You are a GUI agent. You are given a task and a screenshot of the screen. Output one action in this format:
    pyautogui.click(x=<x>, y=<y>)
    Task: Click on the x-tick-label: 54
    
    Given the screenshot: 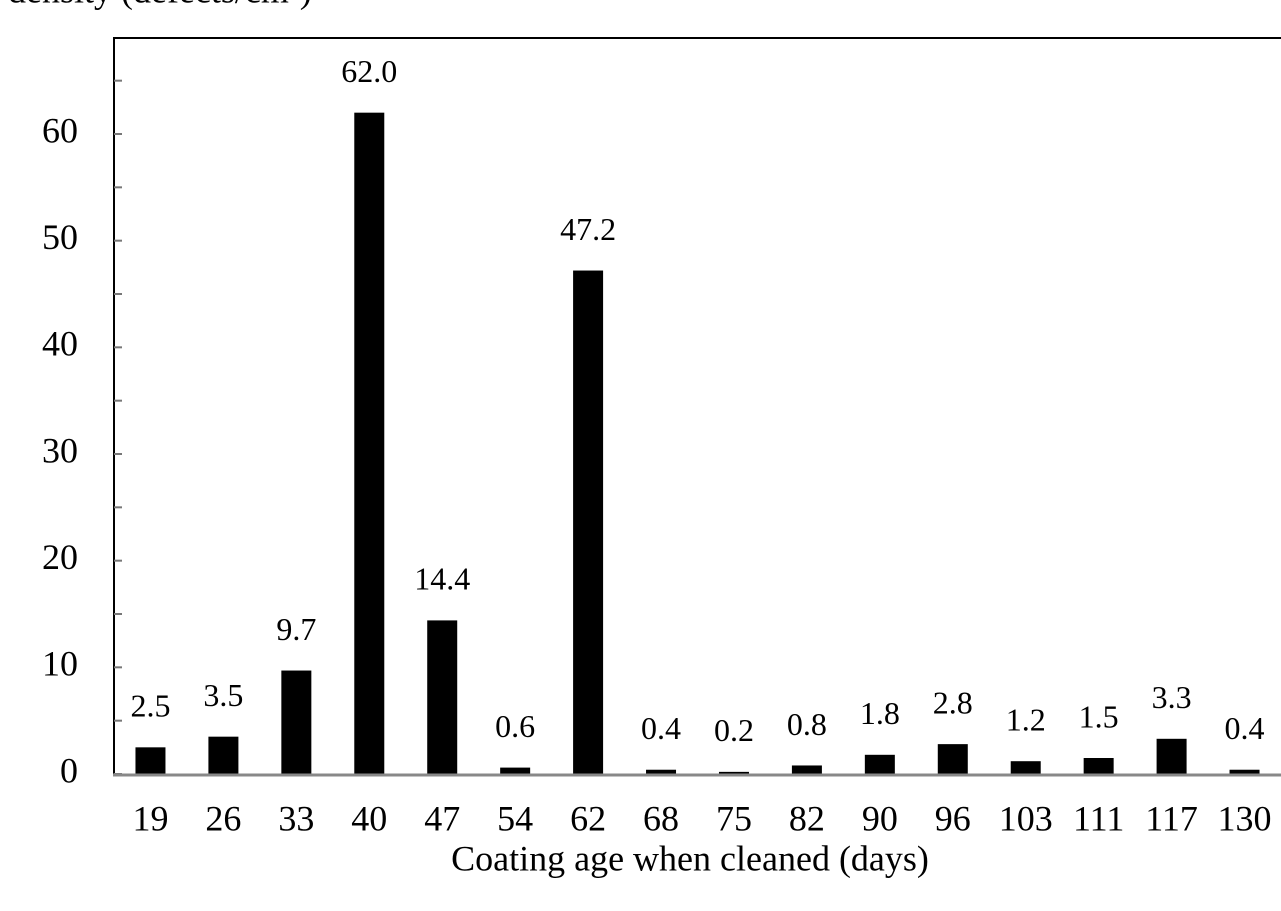 What is the action you would take?
    pyautogui.click(x=515, y=818)
    